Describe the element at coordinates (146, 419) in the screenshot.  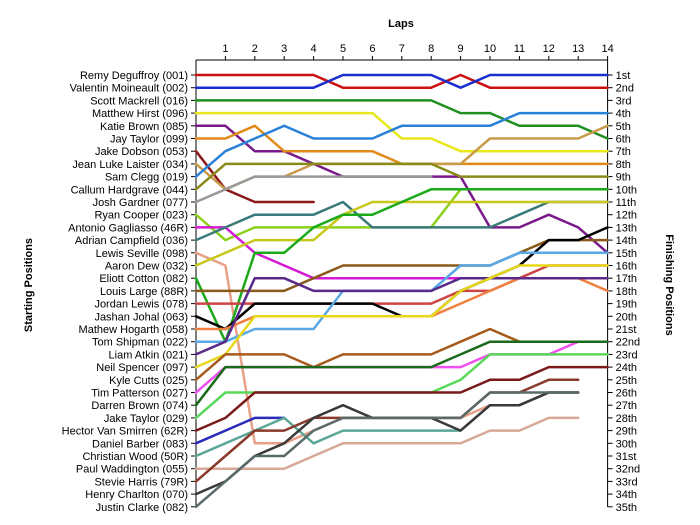
I see `starting-driver-label: Jake Taylor (029)` at that location.